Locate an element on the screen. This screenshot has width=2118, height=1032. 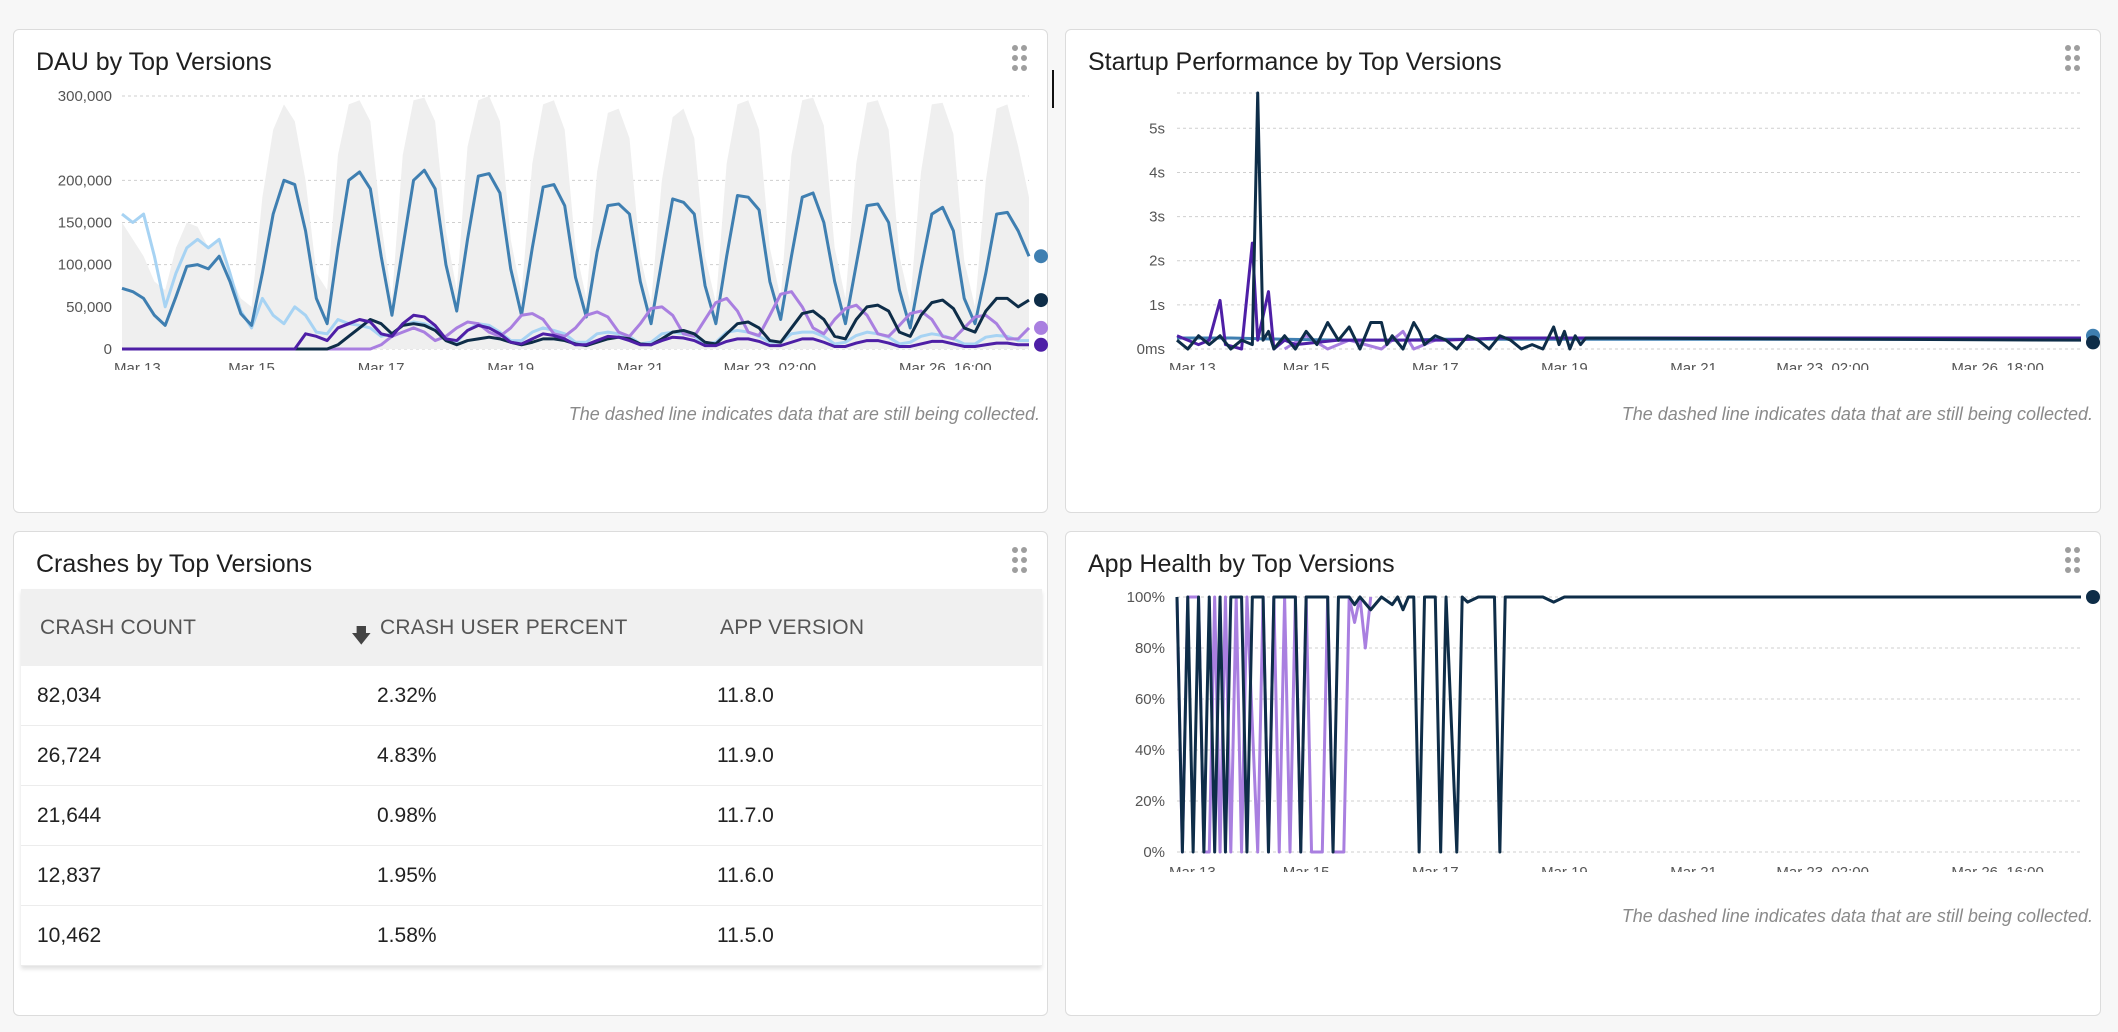
column-header-label: CRASH COUNT is located at coordinates (118, 627).